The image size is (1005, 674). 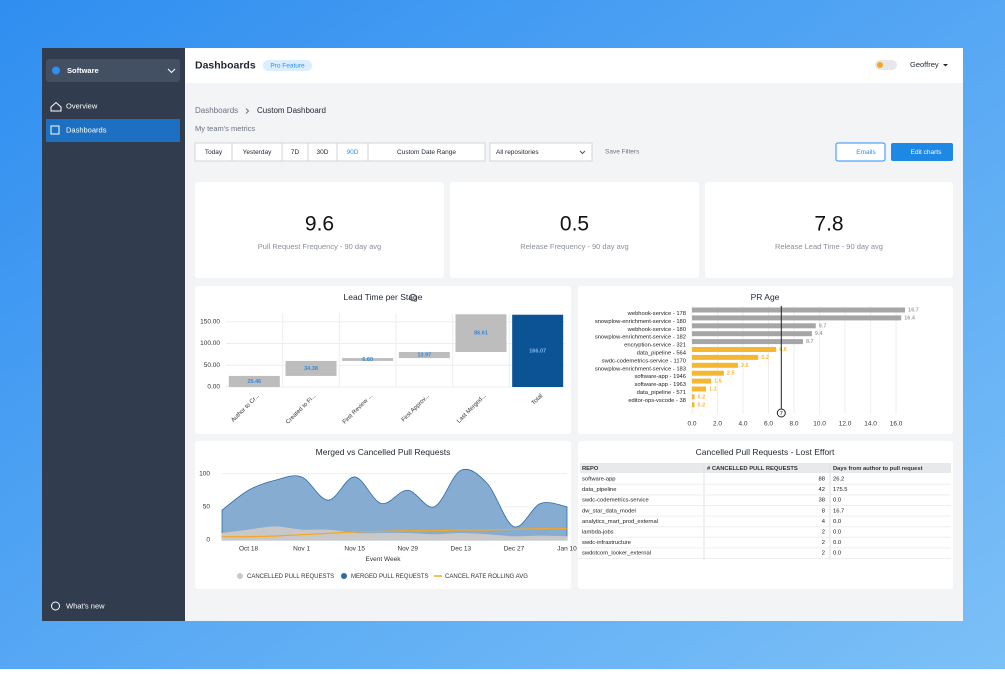 What do you see at coordinates (319, 246) in the screenshot?
I see `kpi-label: Pull Request Frequency - 90 day avg` at bounding box center [319, 246].